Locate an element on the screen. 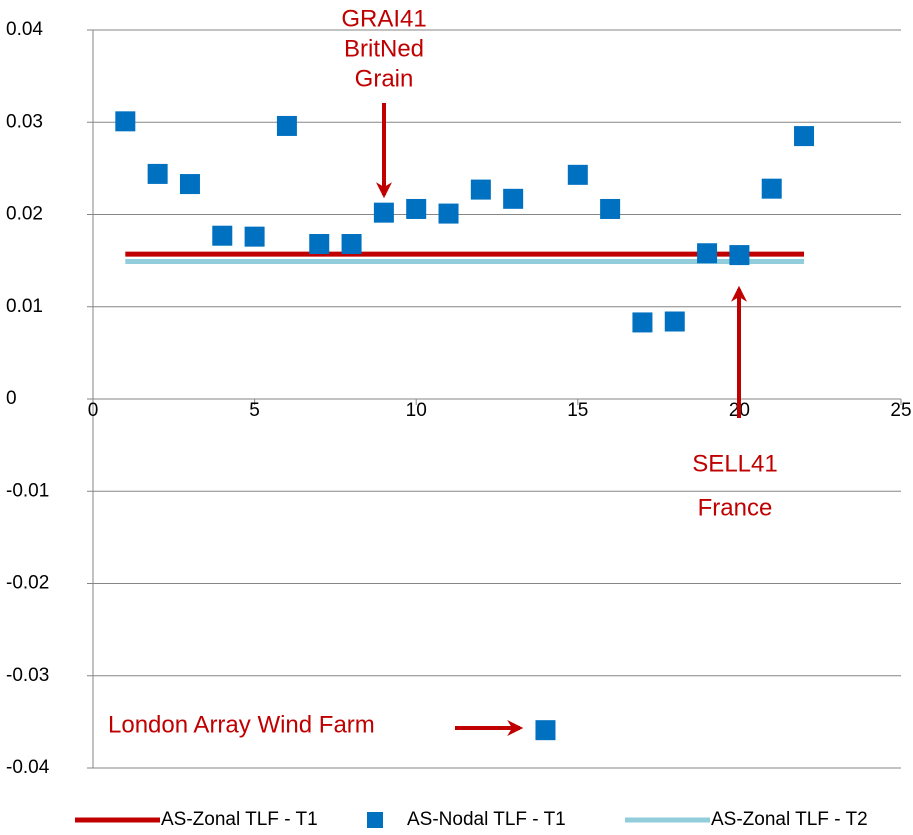 This screenshot has width=913, height=835. y-tick-label: -0.01 is located at coordinates (27, 490).